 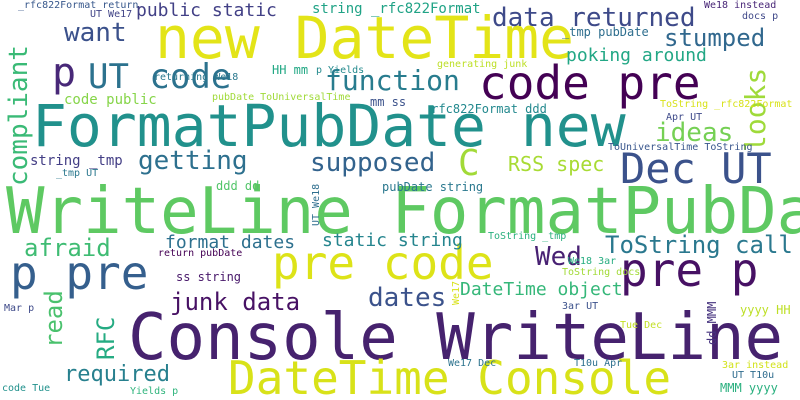 I want to click on word-data-returned: data returned, so click(x=594, y=18).